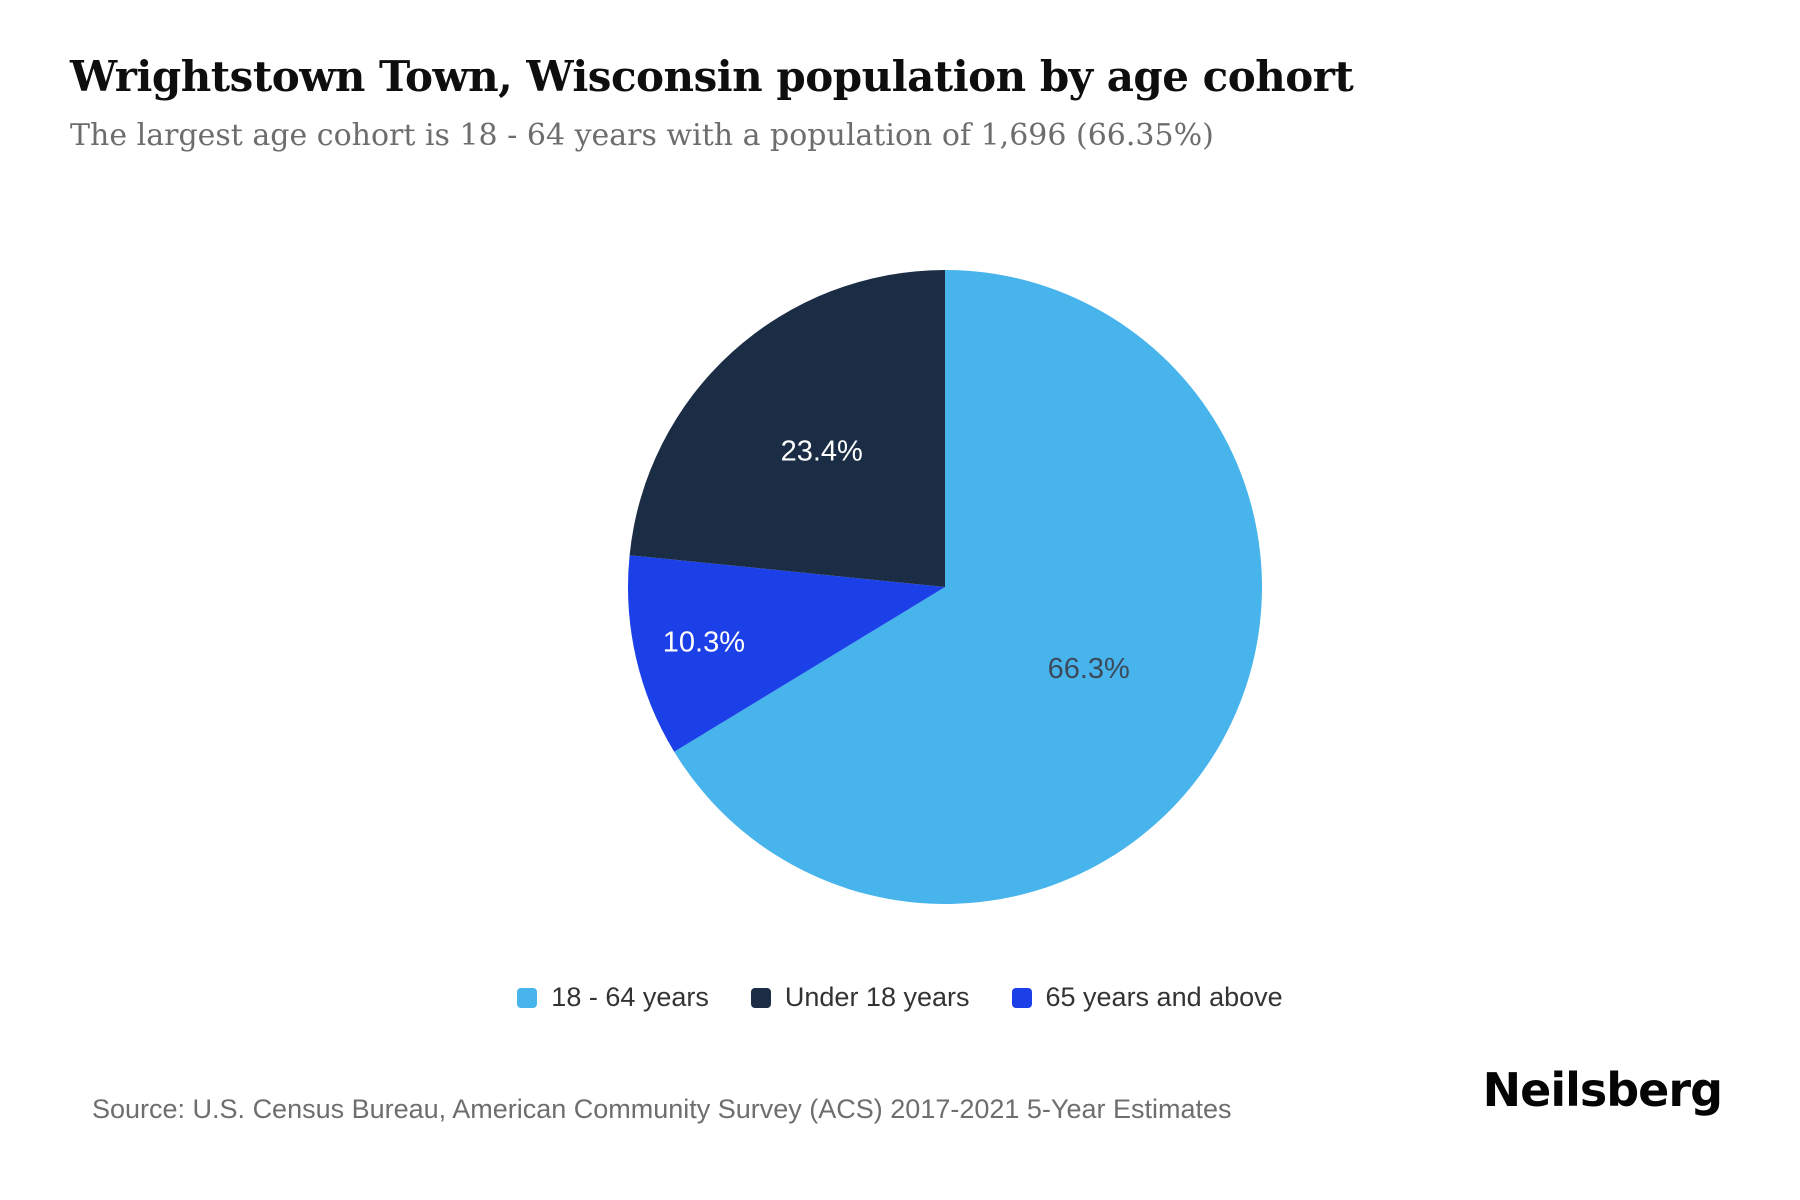 The image size is (1800, 1200). Describe the element at coordinates (1089, 669) in the screenshot. I see `pie-slice-value-label: 66.3%` at that location.